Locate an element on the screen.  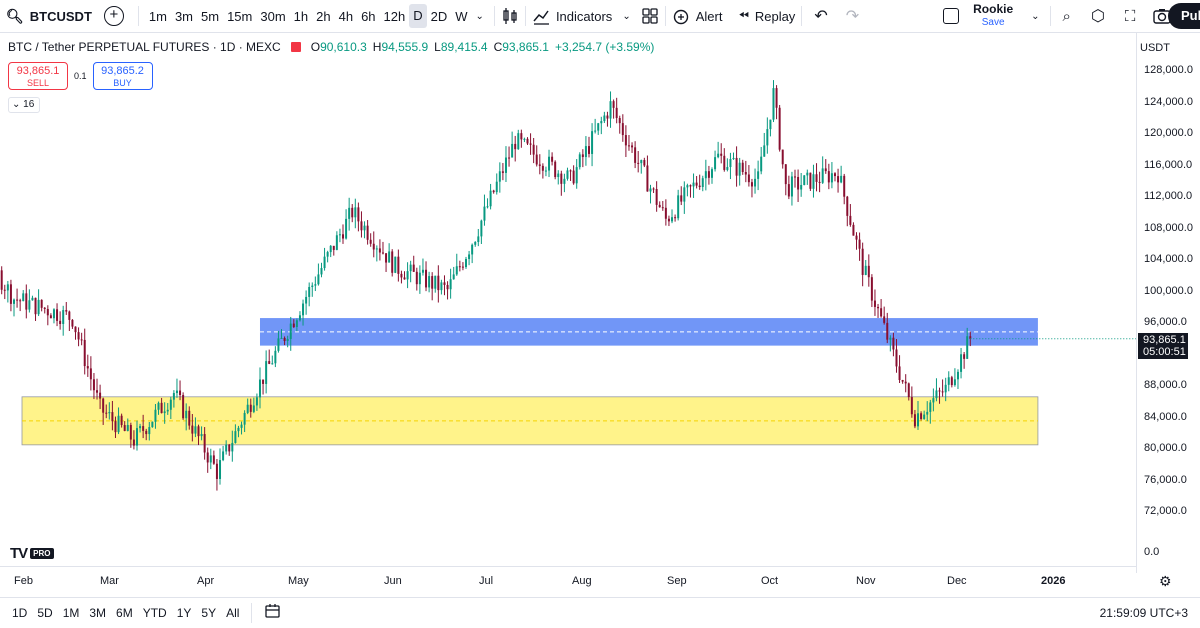
redo-button: ↷ is located at coordinates (852, 16).